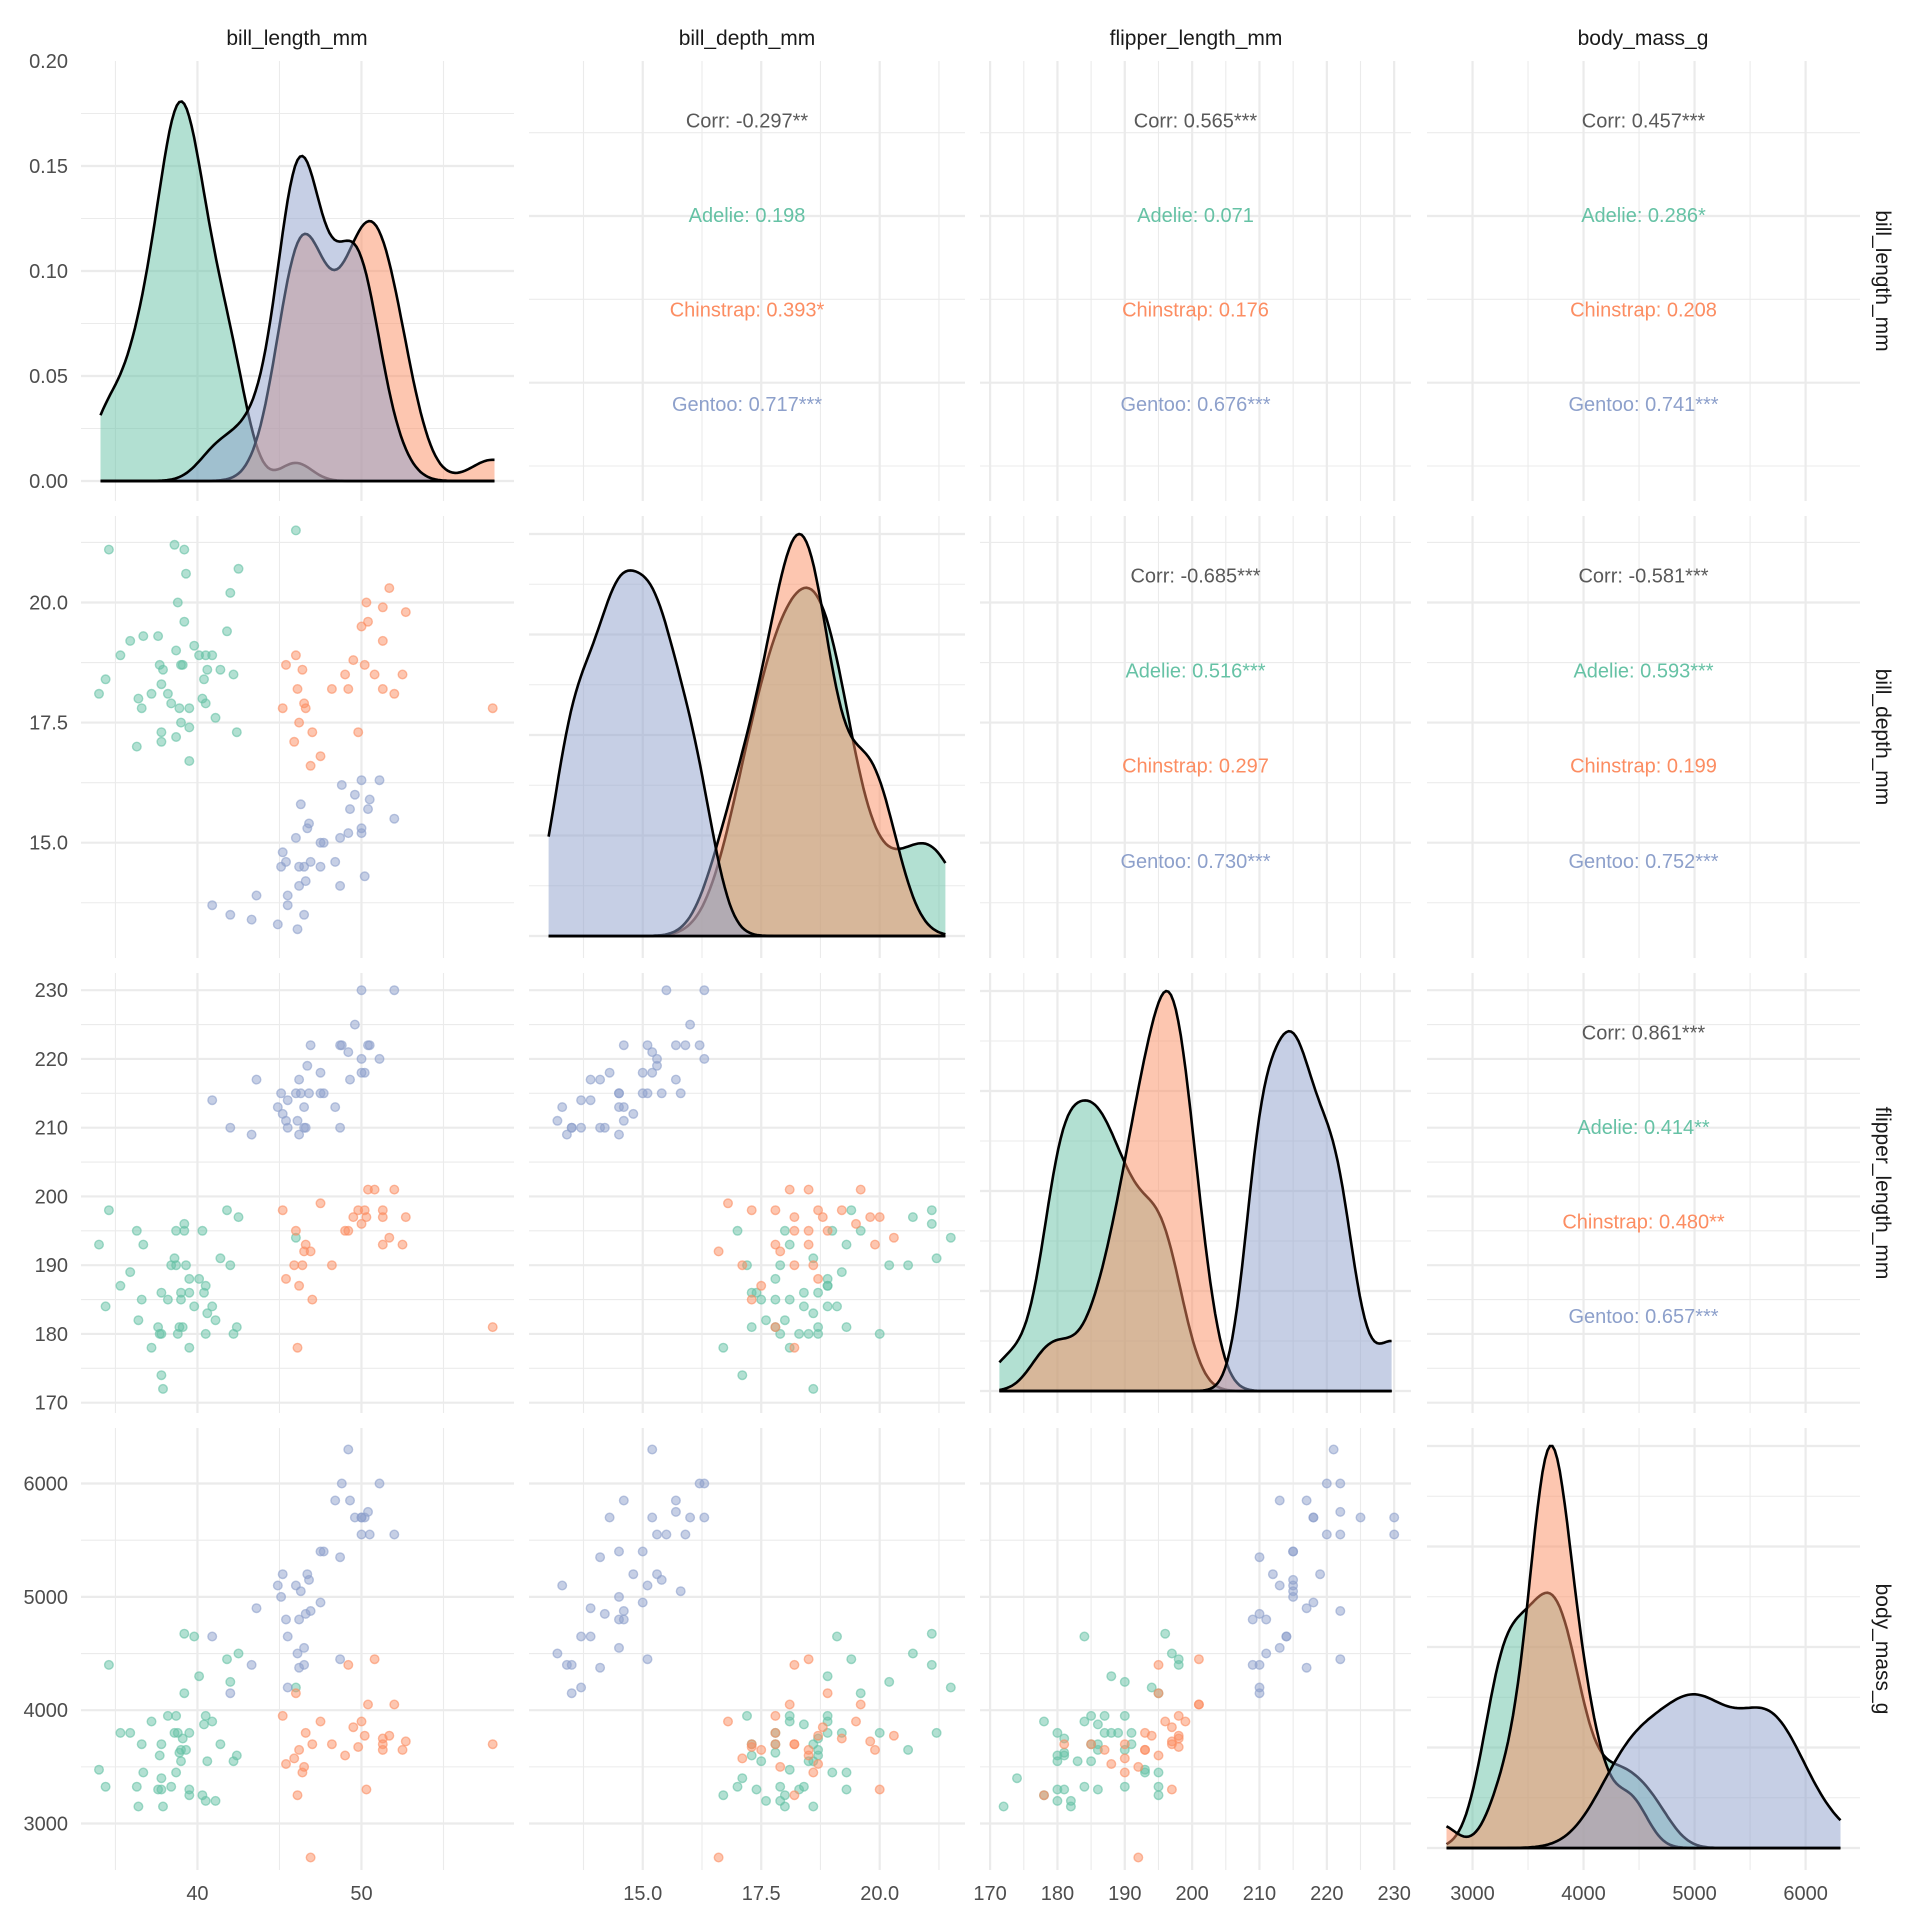 Image resolution: width=1920 pixels, height=1920 pixels. What do you see at coordinates (48, 167) in the screenshot?
I see `y-tick-label: 0.15` at bounding box center [48, 167].